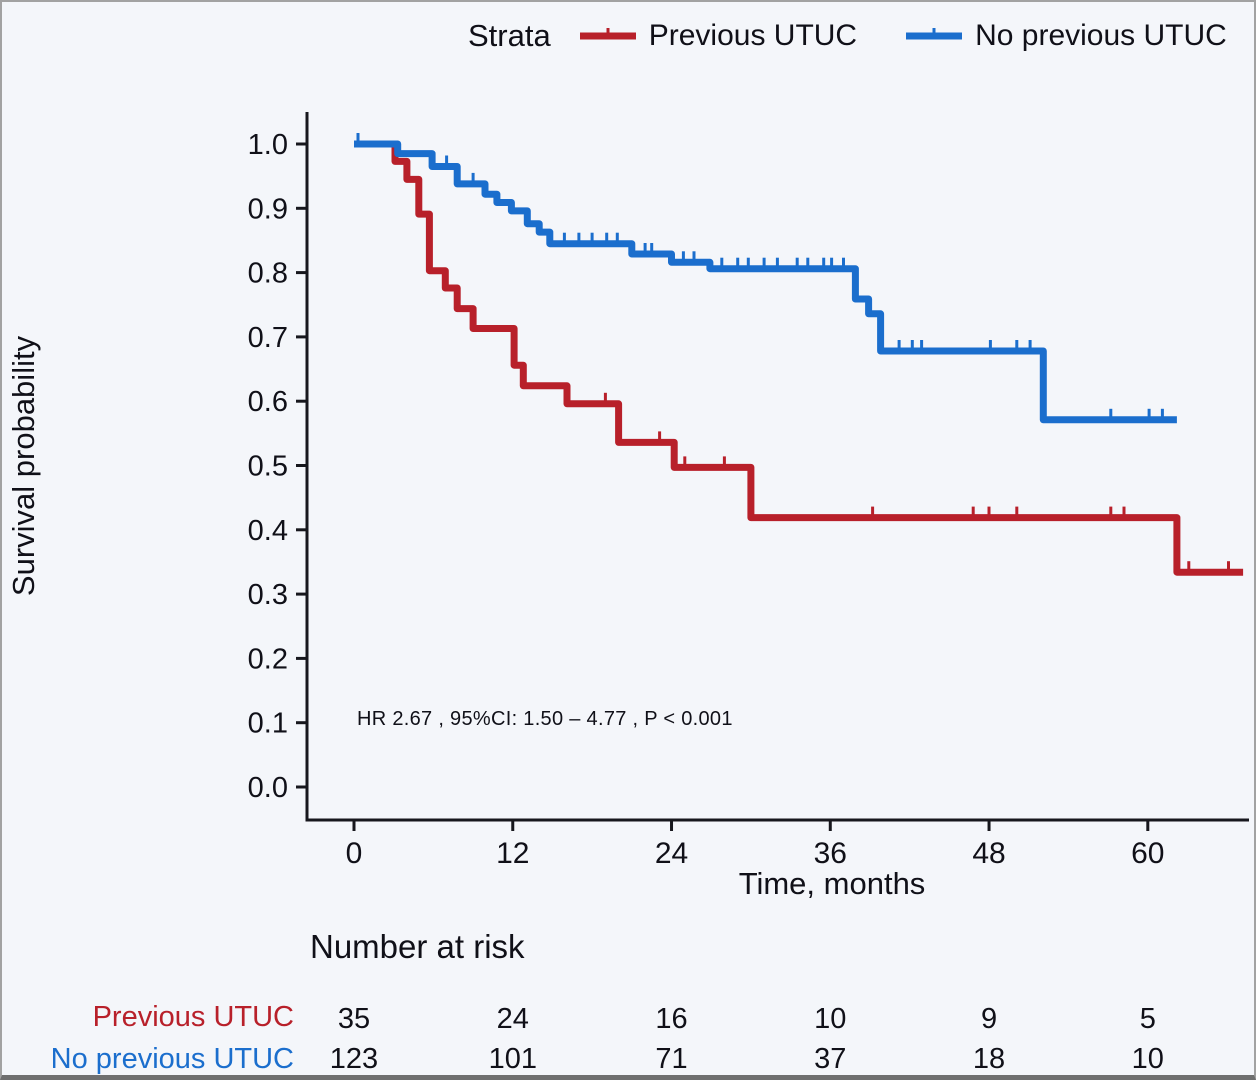  Describe the element at coordinates (23, 466) in the screenshot. I see `y-axis-title: Survival probability` at that location.